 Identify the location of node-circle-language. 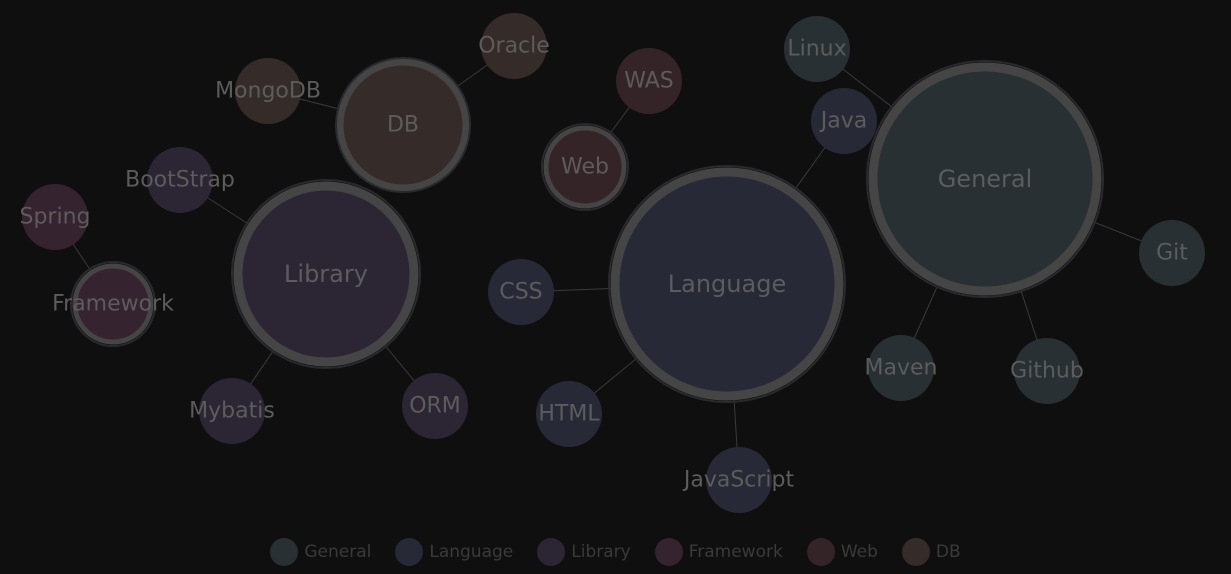
(727, 284).